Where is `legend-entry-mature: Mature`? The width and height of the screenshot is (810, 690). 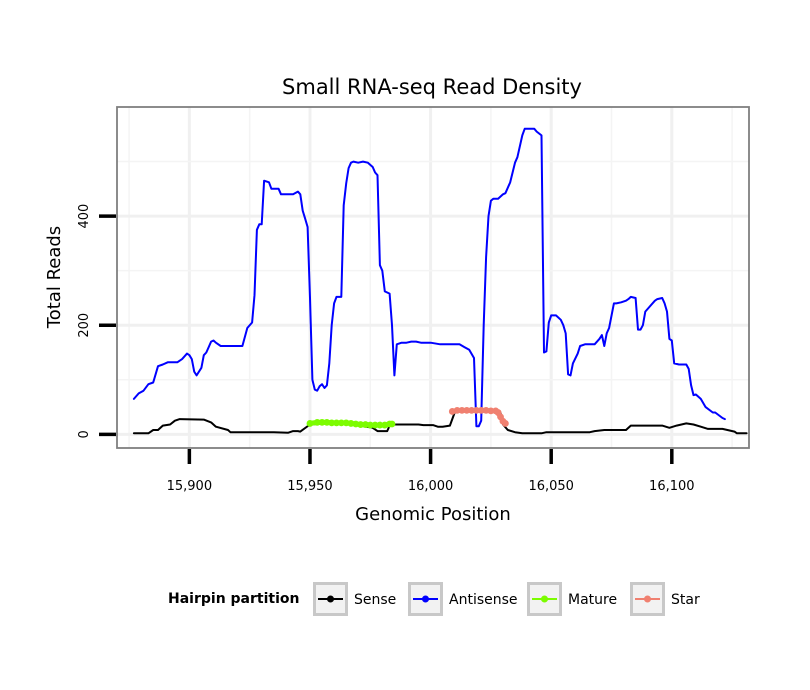 legend-entry-mature: Mature is located at coordinates (572, 599).